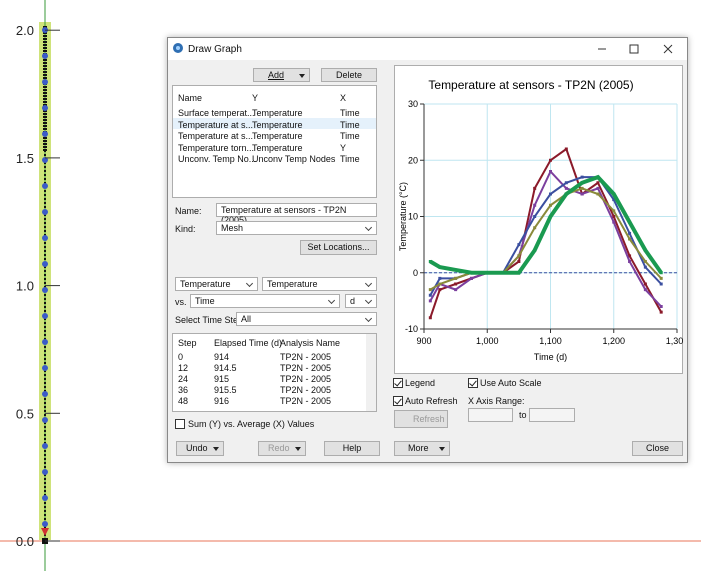  Describe the element at coordinates (411, 329) in the screenshot. I see `y-tick-label: -10` at that location.